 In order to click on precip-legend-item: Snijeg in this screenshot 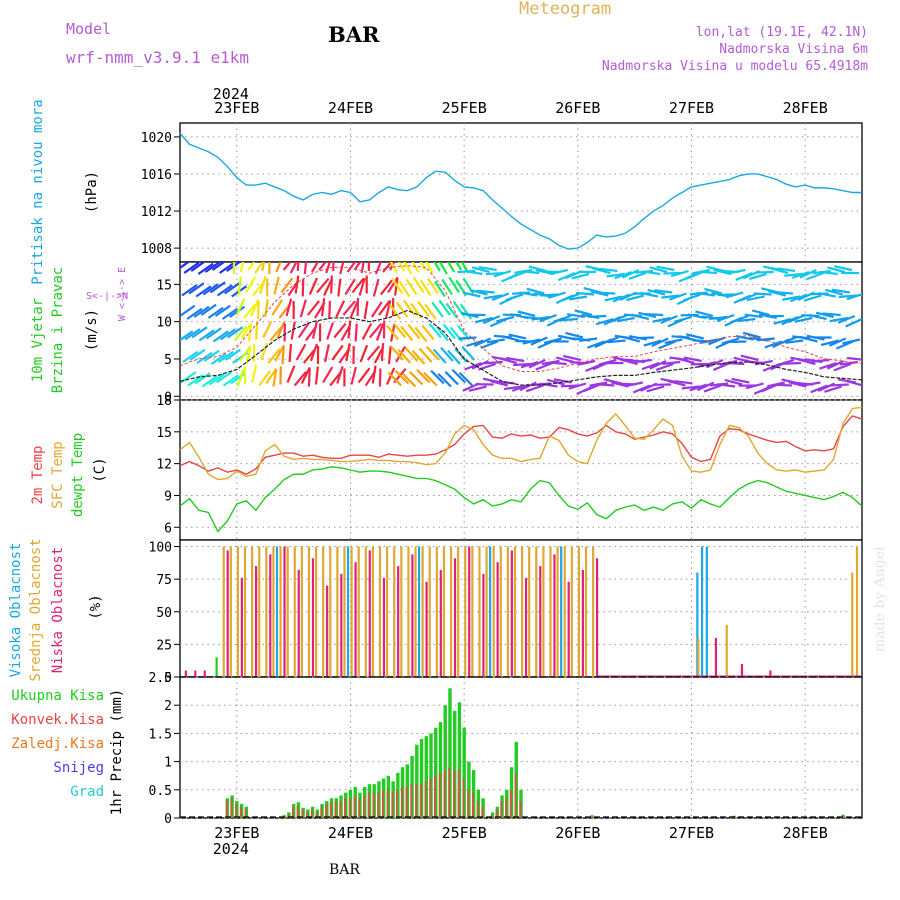, I will do `click(78, 768)`.